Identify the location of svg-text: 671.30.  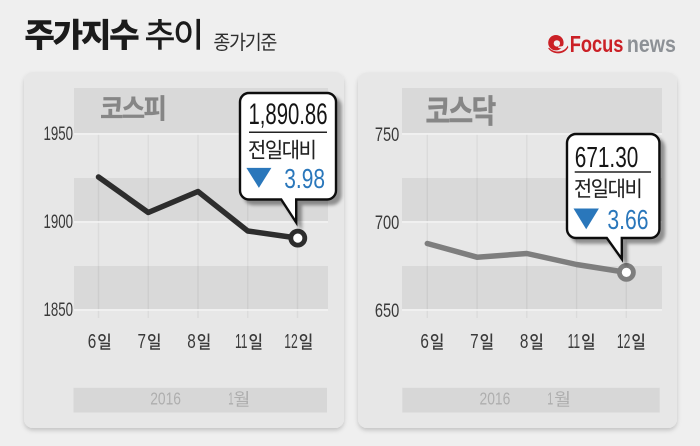
(607, 158).